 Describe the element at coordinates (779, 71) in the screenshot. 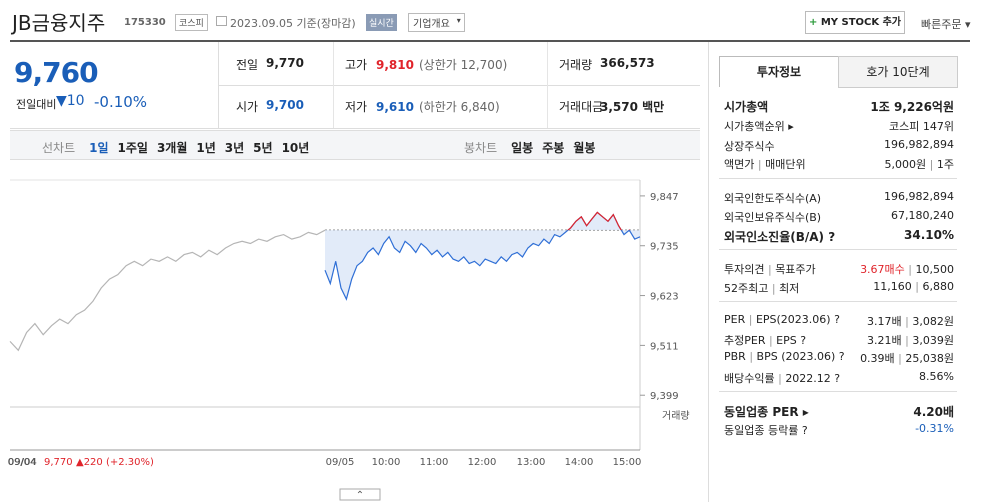

I see `tab-active: 투자정보` at that location.